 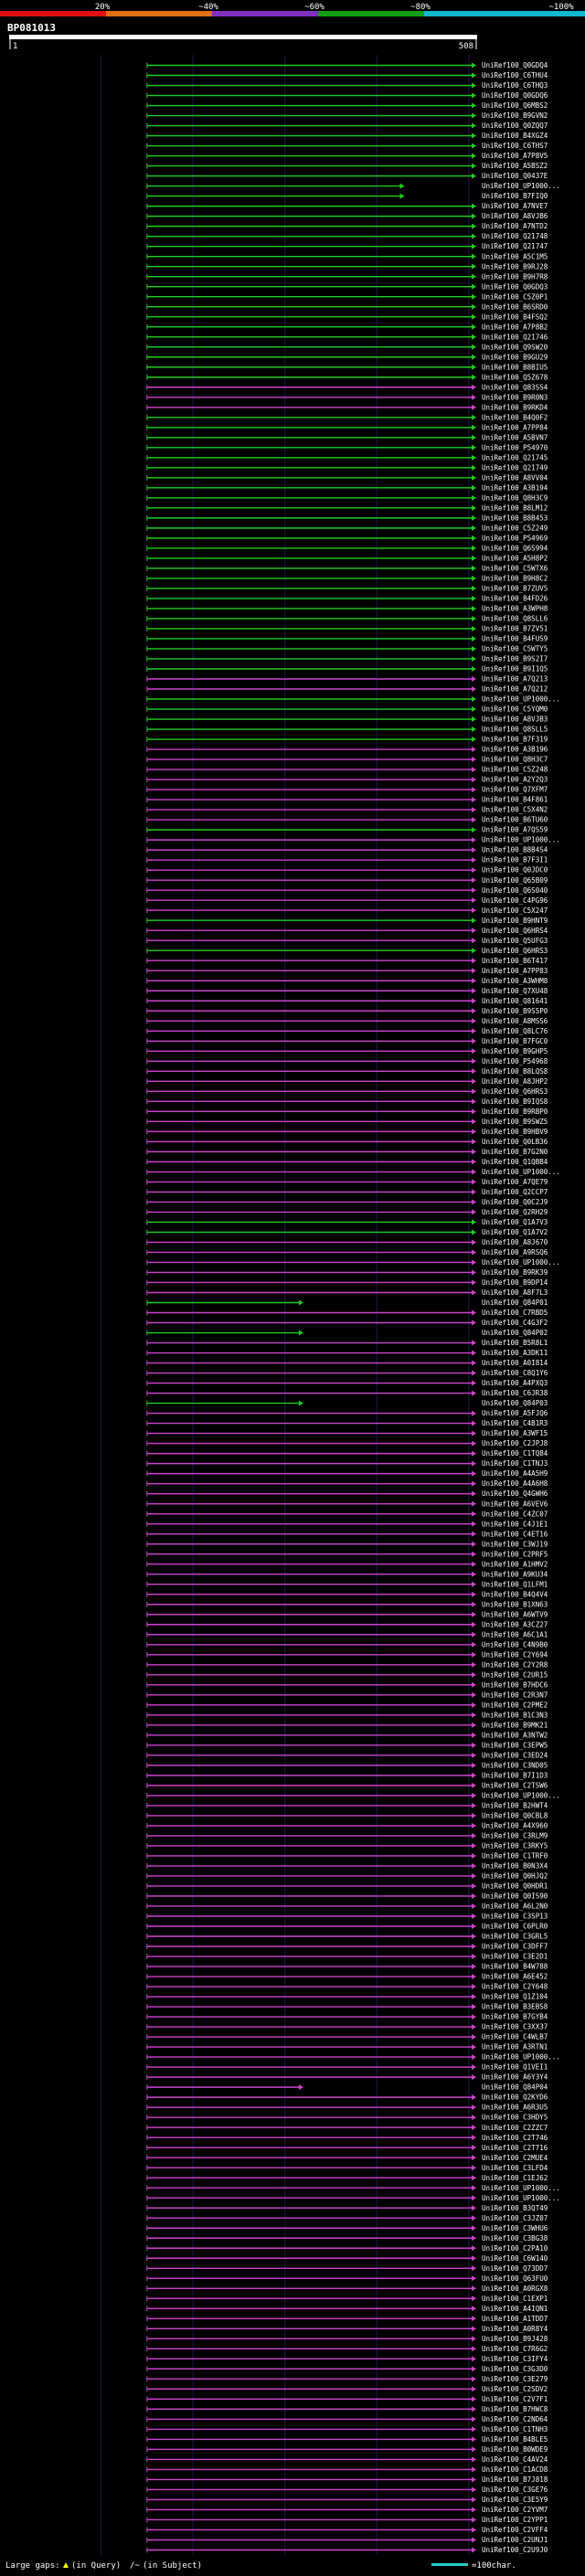 I want to click on hit-row: UniRef100_A8JHP2, so click(x=347, y=1081).